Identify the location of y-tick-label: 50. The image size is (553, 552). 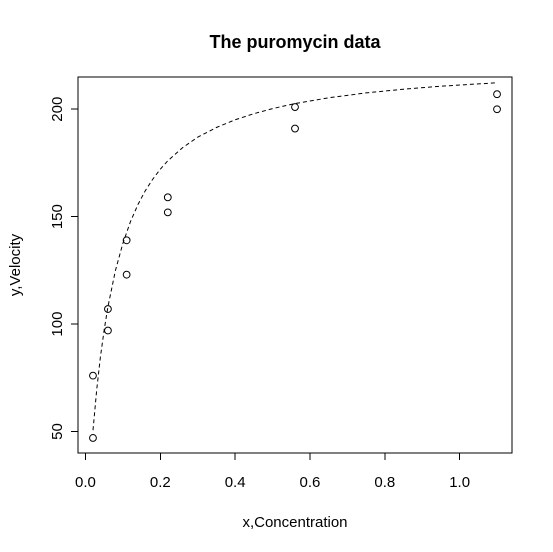
(57, 431).